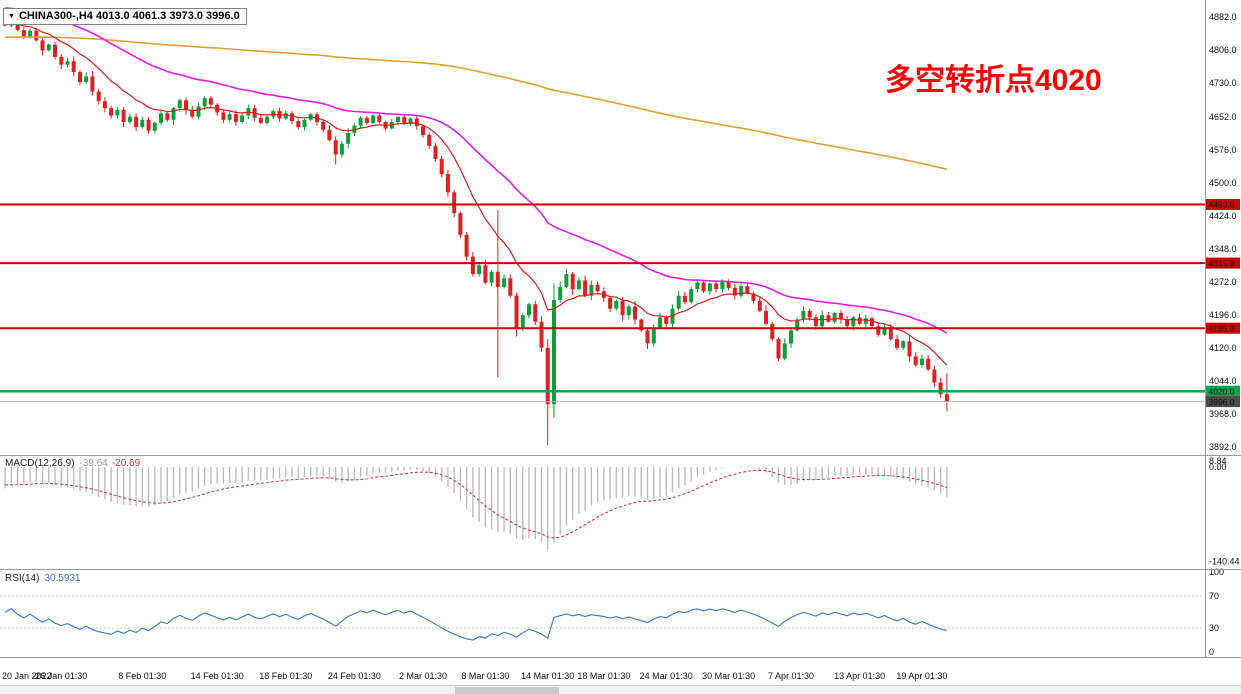 Image resolution: width=1241 pixels, height=694 pixels. Describe the element at coordinates (620, 689) in the screenshot. I see `horizontal-scrollbar` at that location.